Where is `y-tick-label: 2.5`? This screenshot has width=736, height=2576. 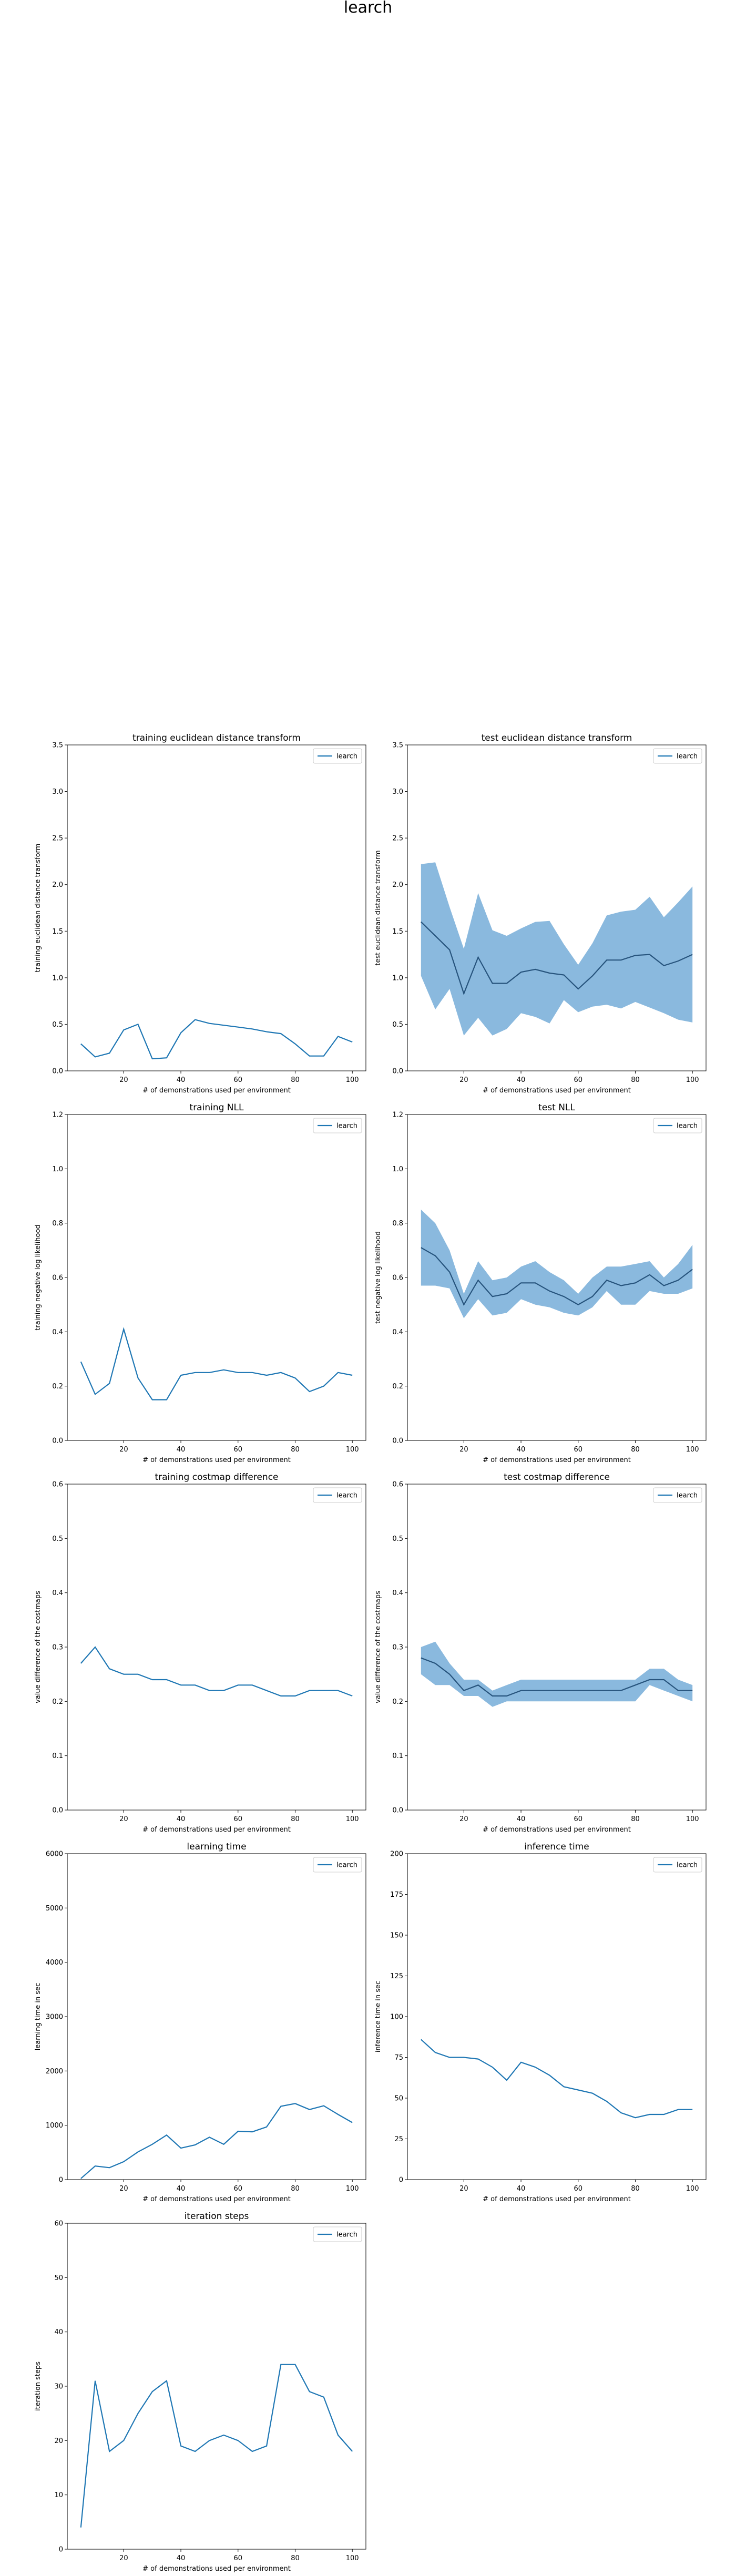 y-tick-label: 2.5 is located at coordinates (57, 839).